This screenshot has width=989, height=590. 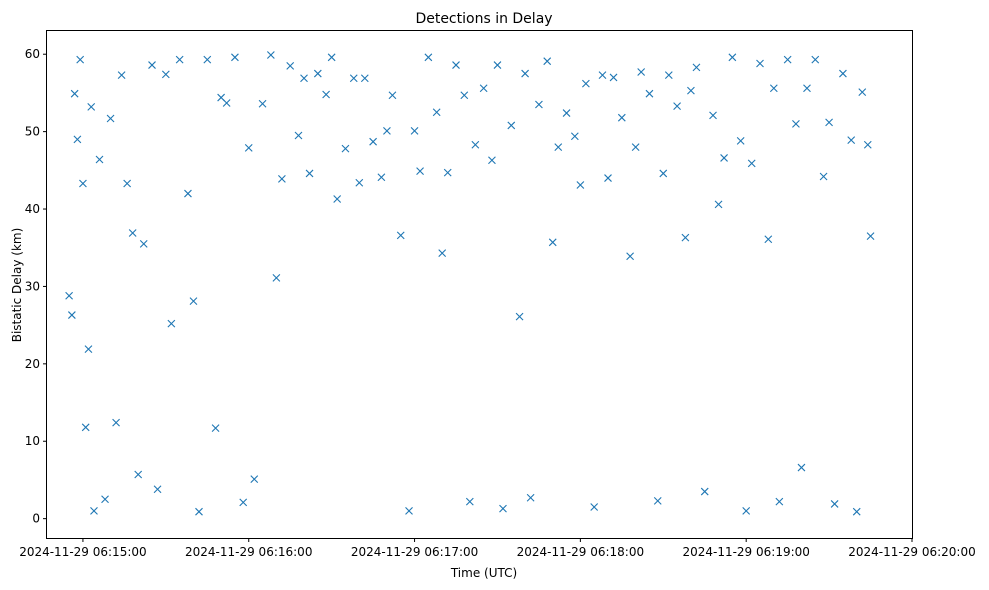 What do you see at coordinates (32, 132) in the screenshot?
I see `y-tick-label: 50` at bounding box center [32, 132].